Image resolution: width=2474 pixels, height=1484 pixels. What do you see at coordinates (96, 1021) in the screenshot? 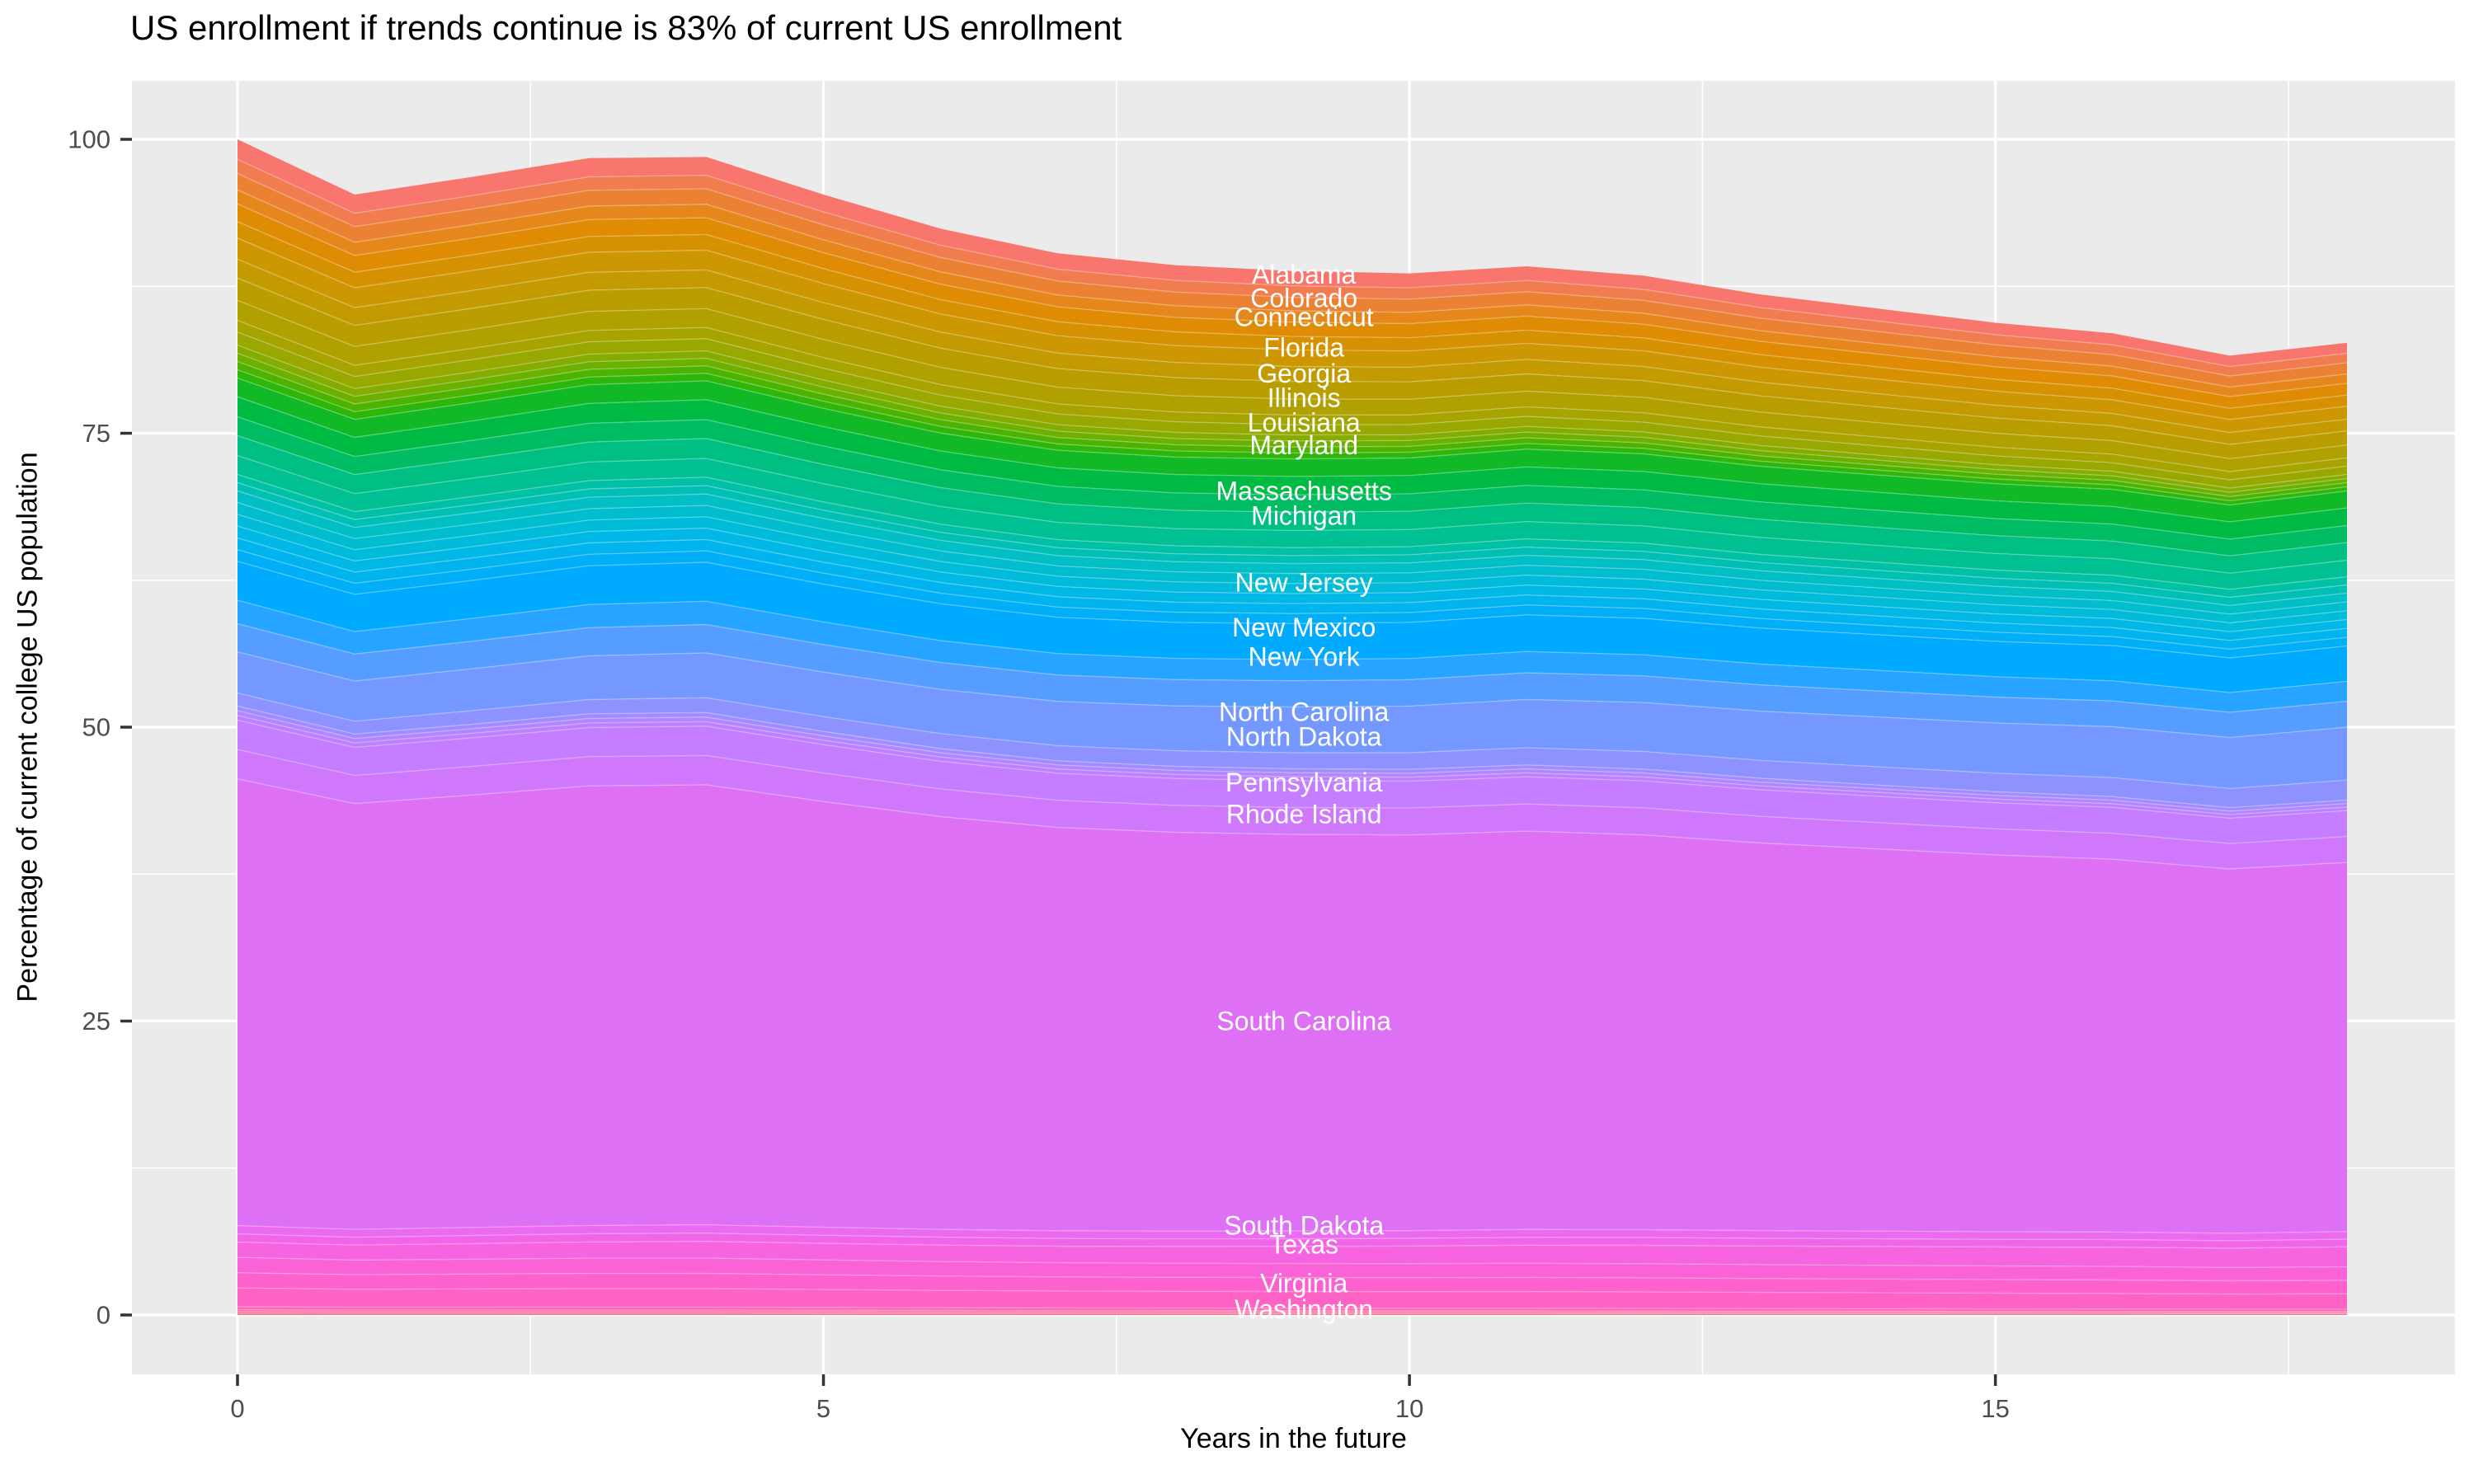
I see `y-tick-label: 25` at bounding box center [96, 1021].